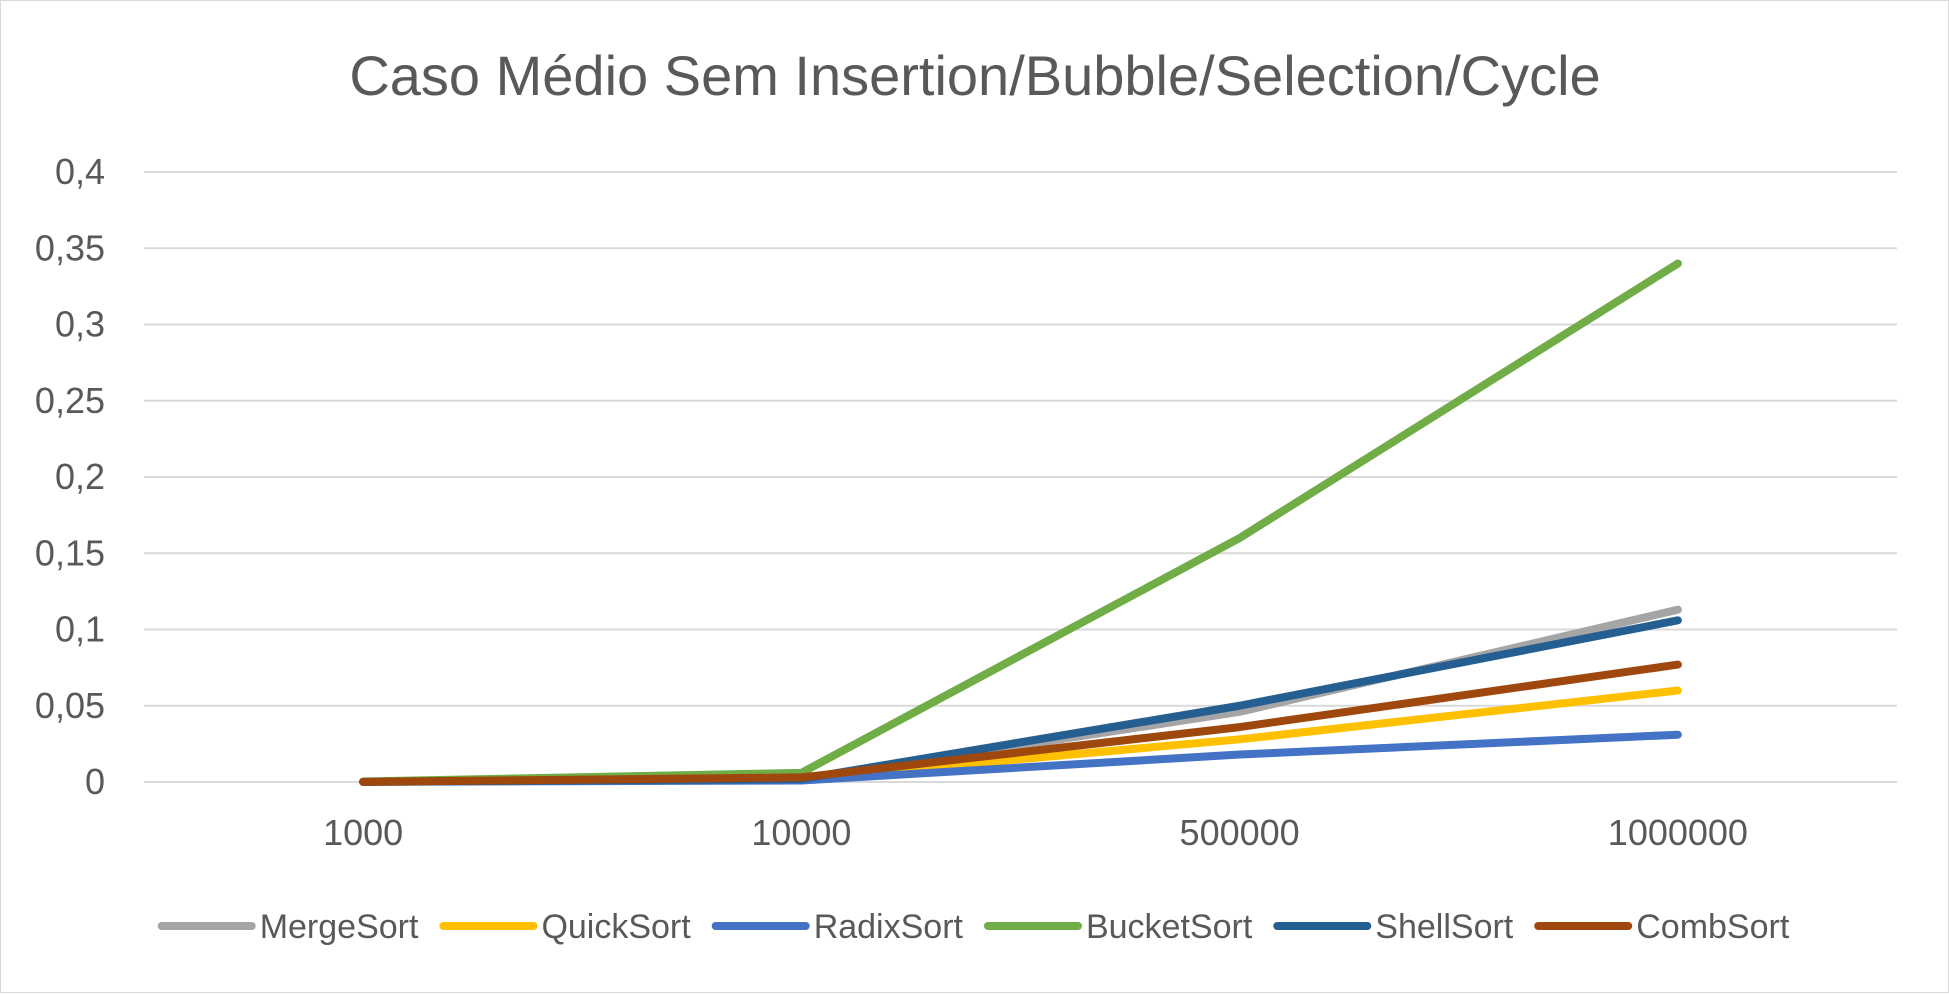 This screenshot has width=1949, height=994. What do you see at coordinates (339, 927) in the screenshot?
I see `legend-label: MergeSort` at bounding box center [339, 927].